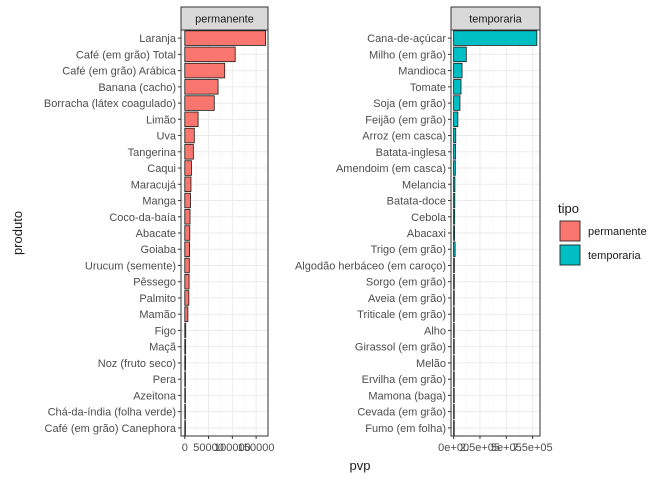  What do you see at coordinates (401, 413) in the screenshot?
I see `y-tick-label: Cevada (em grão)` at bounding box center [401, 413].